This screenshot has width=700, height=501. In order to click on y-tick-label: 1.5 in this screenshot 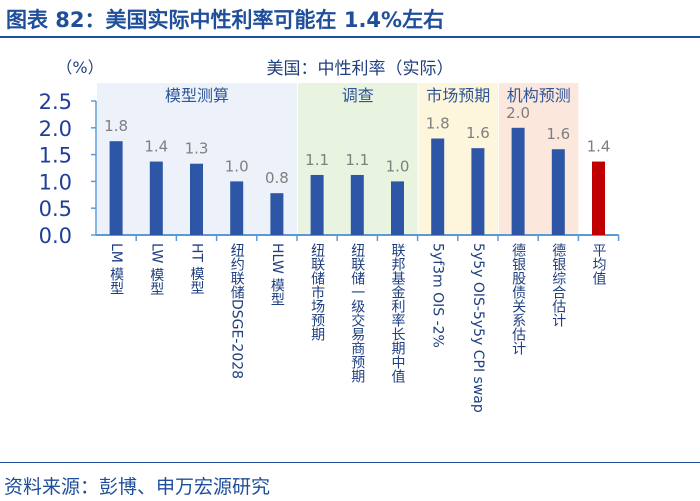, I will do `click(55, 156)`.